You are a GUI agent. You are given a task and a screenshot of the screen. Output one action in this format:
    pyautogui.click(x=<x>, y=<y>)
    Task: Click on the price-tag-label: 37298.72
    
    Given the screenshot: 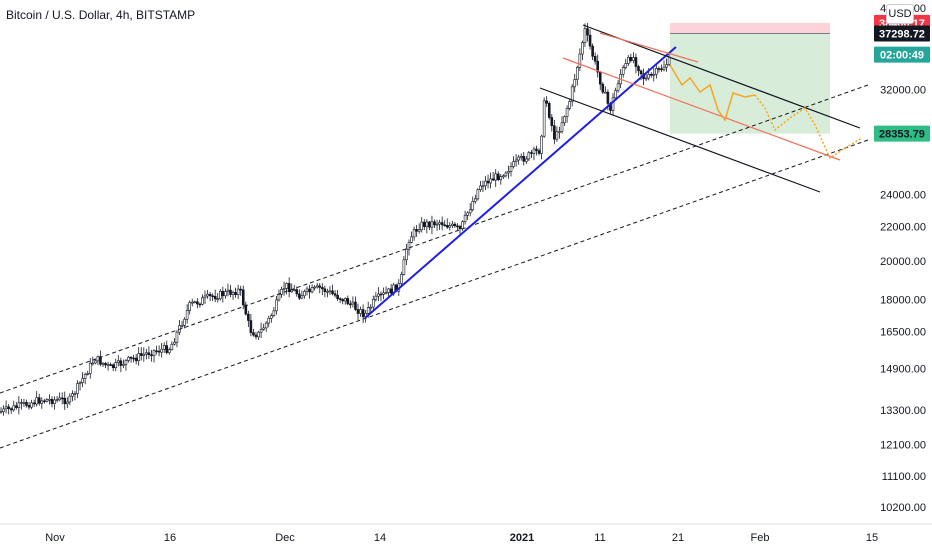 What is the action you would take?
    pyautogui.click(x=902, y=35)
    